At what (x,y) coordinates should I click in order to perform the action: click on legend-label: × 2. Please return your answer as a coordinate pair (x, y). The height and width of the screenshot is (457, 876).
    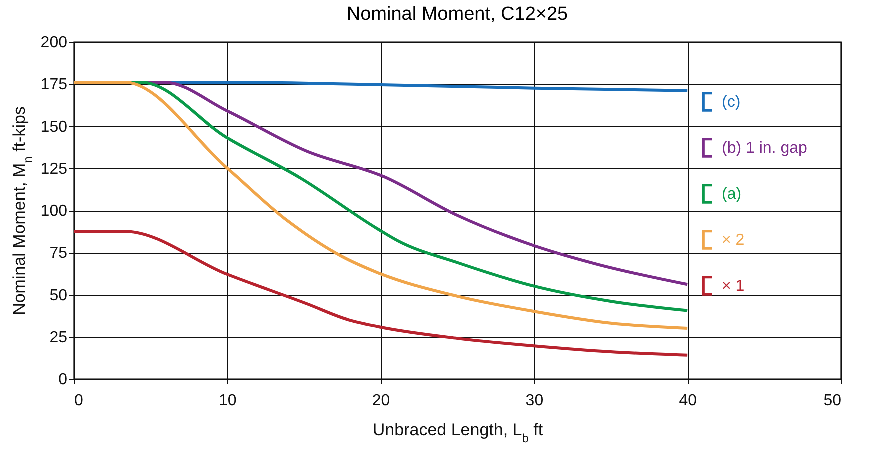
    Looking at the image, I should click on (733, 240).